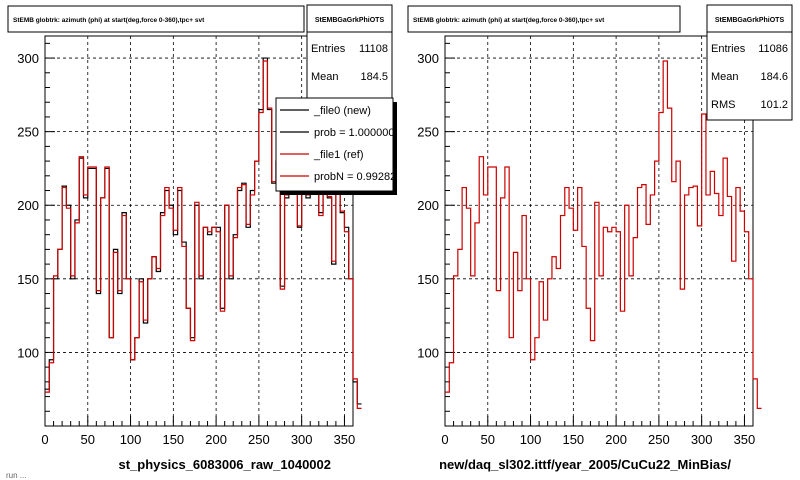 The width and height of the screenshot is (800, 480). I want to click on stats-value: 11086, so click(773, 49).